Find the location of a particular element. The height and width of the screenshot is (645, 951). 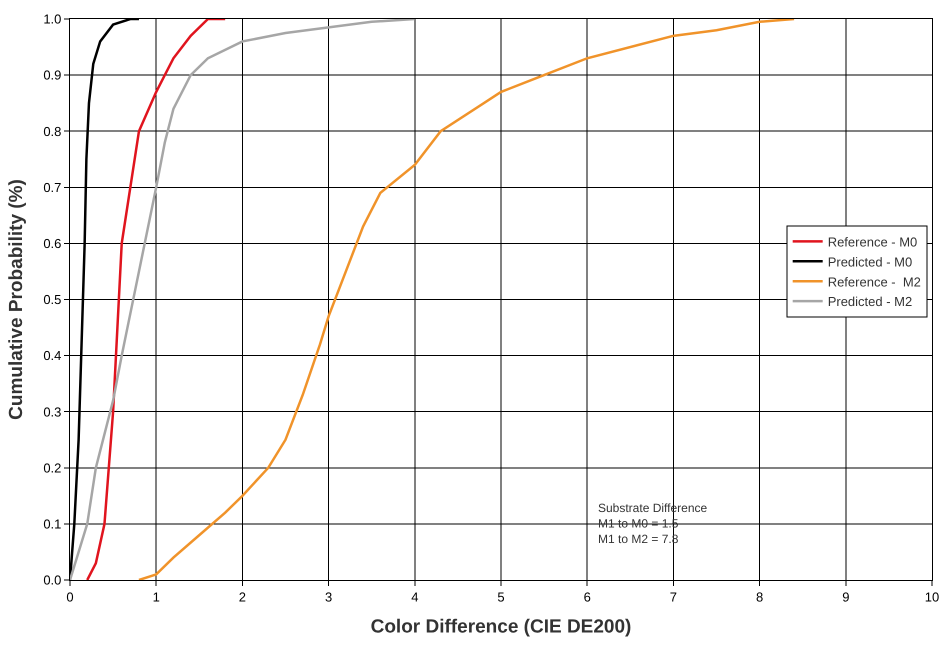

x-tick-label: 1 is located at coordinates (156, 597).